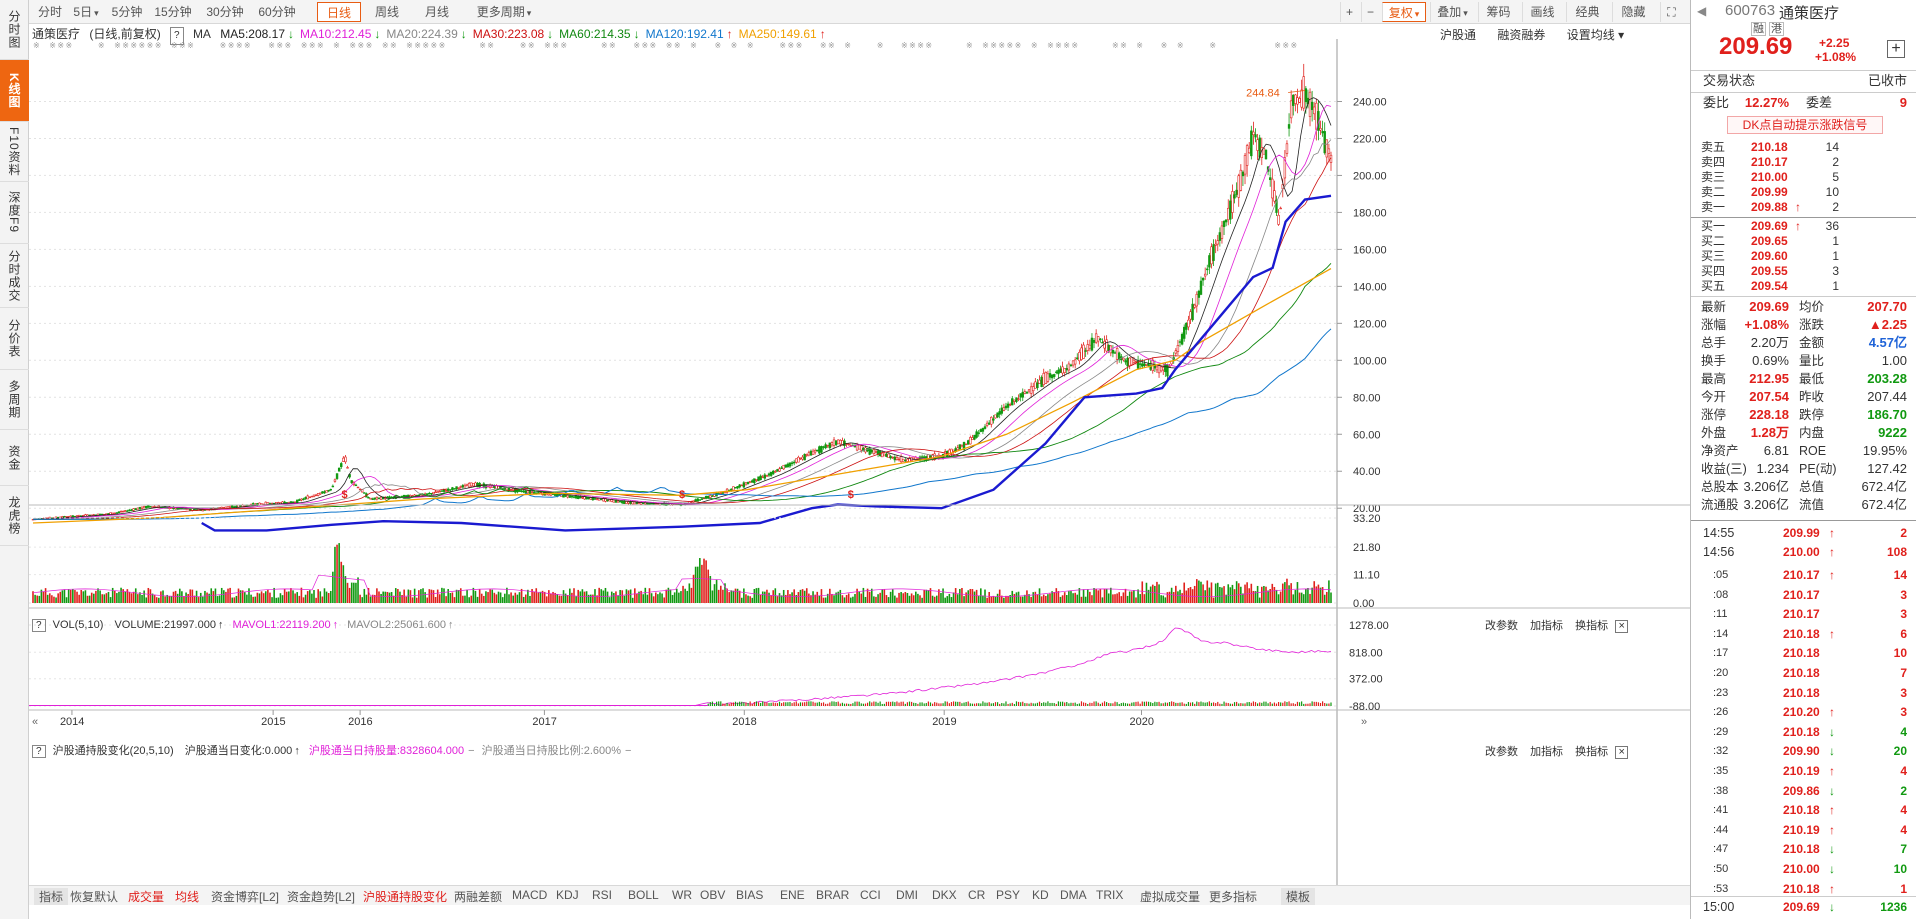  What do you see at coordinates (944, 895) in the screenshot?
I see `indicator-tab-19: DKX` at bounding box center [944, 895].